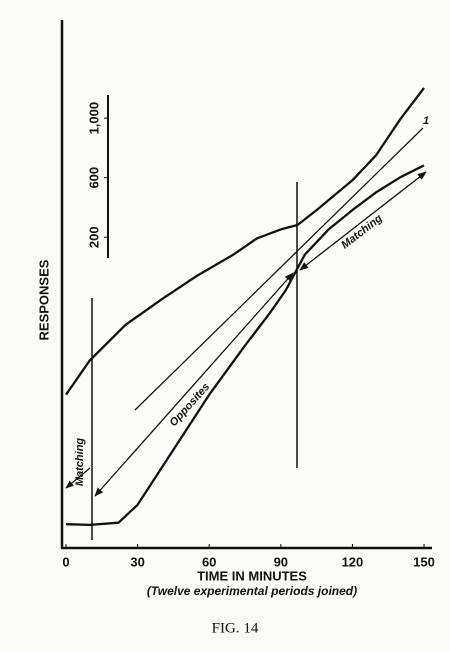 The width and height of the screenshot is (450, 652). What do you see at coordinates (209, 561) in the screenshot?
I see `x-tick-label: 60` at bounding box center [209, 561].